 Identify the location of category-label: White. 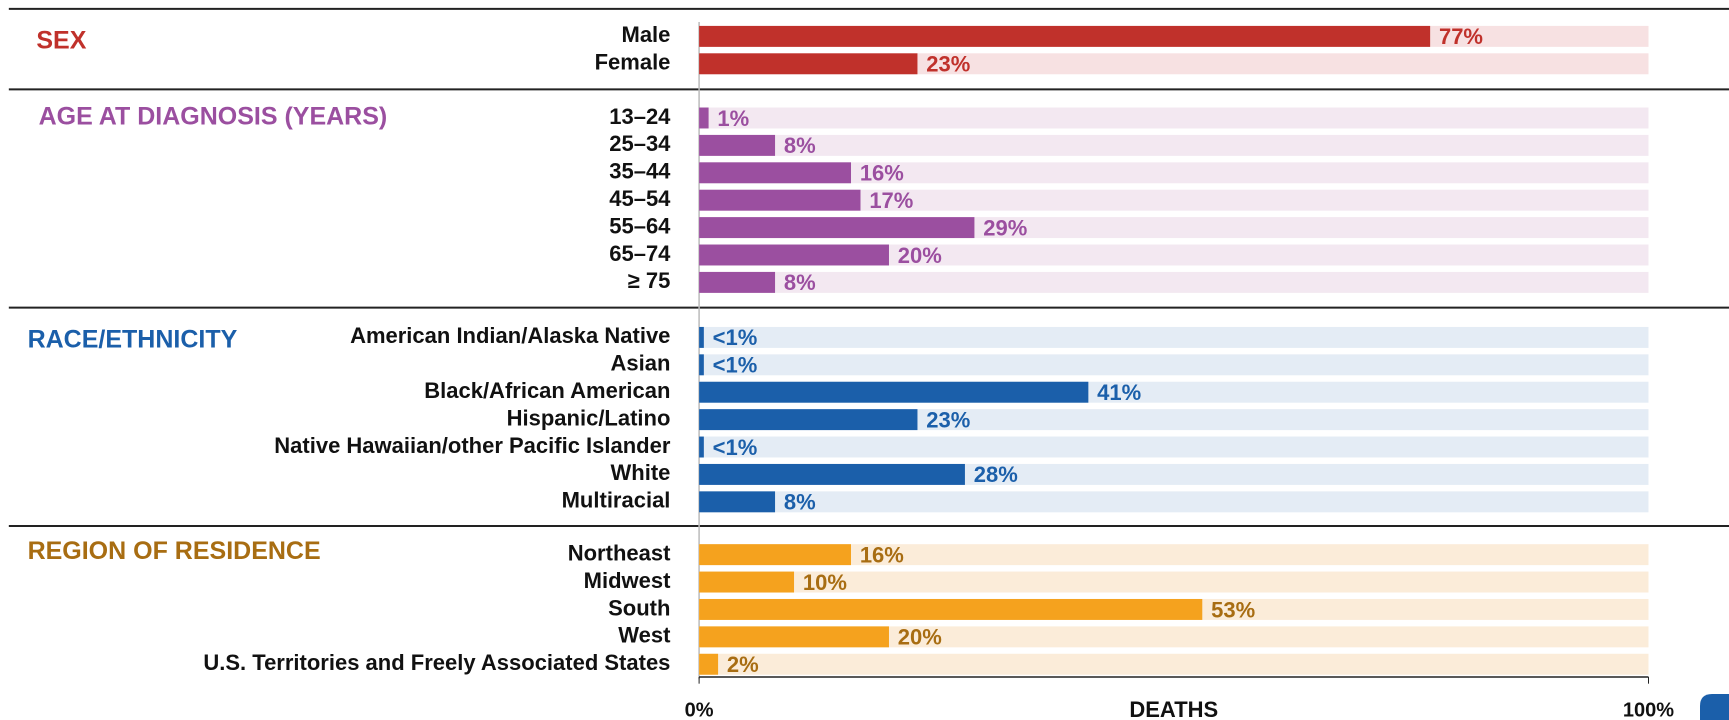
(641, 472).